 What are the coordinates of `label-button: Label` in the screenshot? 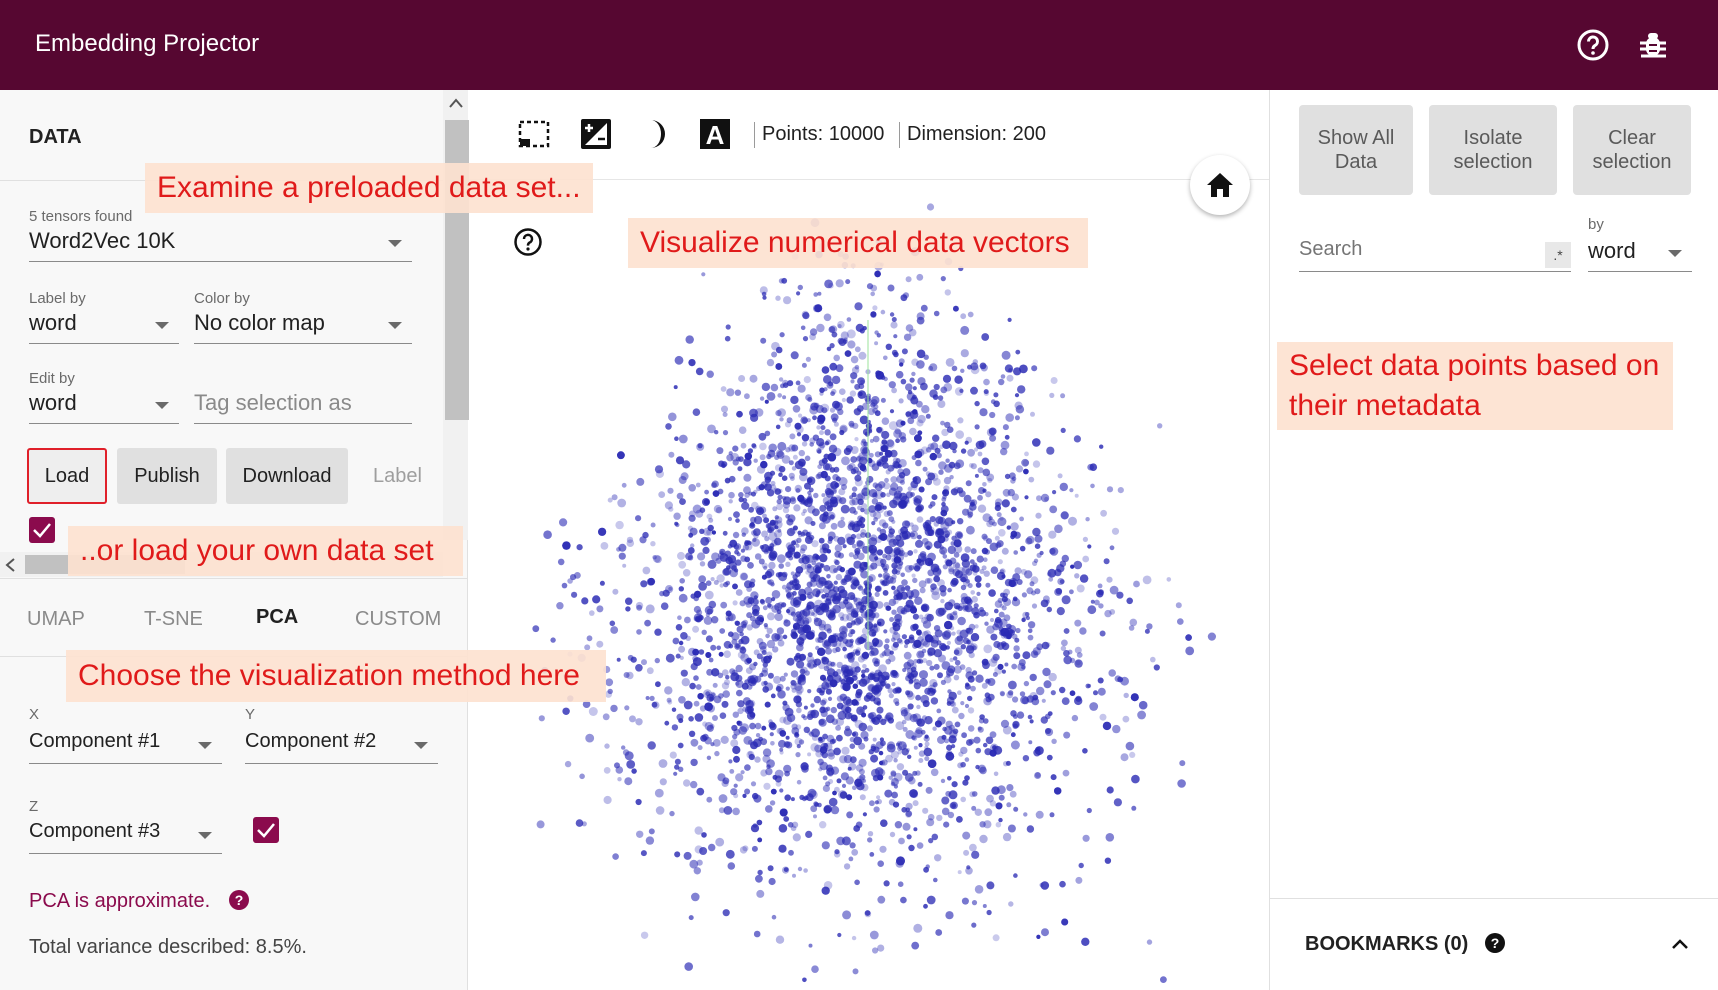 It's located at (397, 476).